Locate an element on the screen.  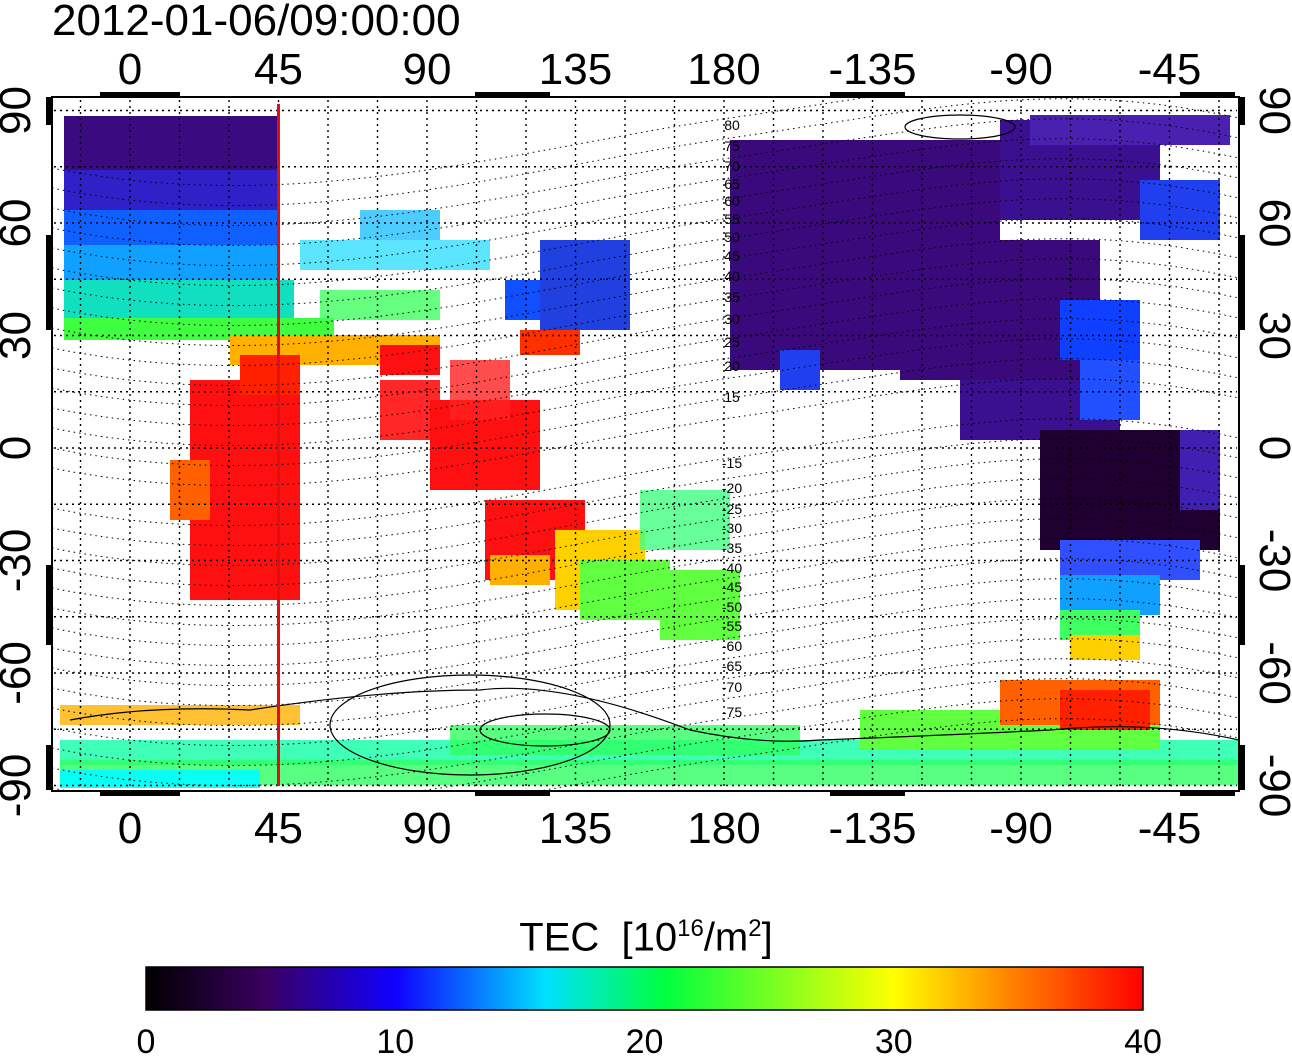
colorbar-unit-exp: 16 is located at coordinates (690, 928).